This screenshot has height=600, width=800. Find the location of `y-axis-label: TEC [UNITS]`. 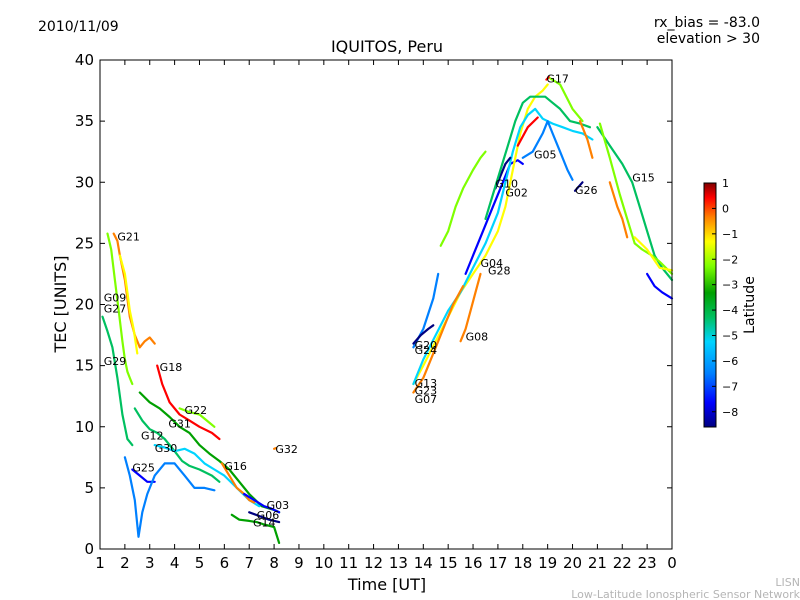

y-axis-label: TEC [UNITS] is located at coordinates (60, 305).